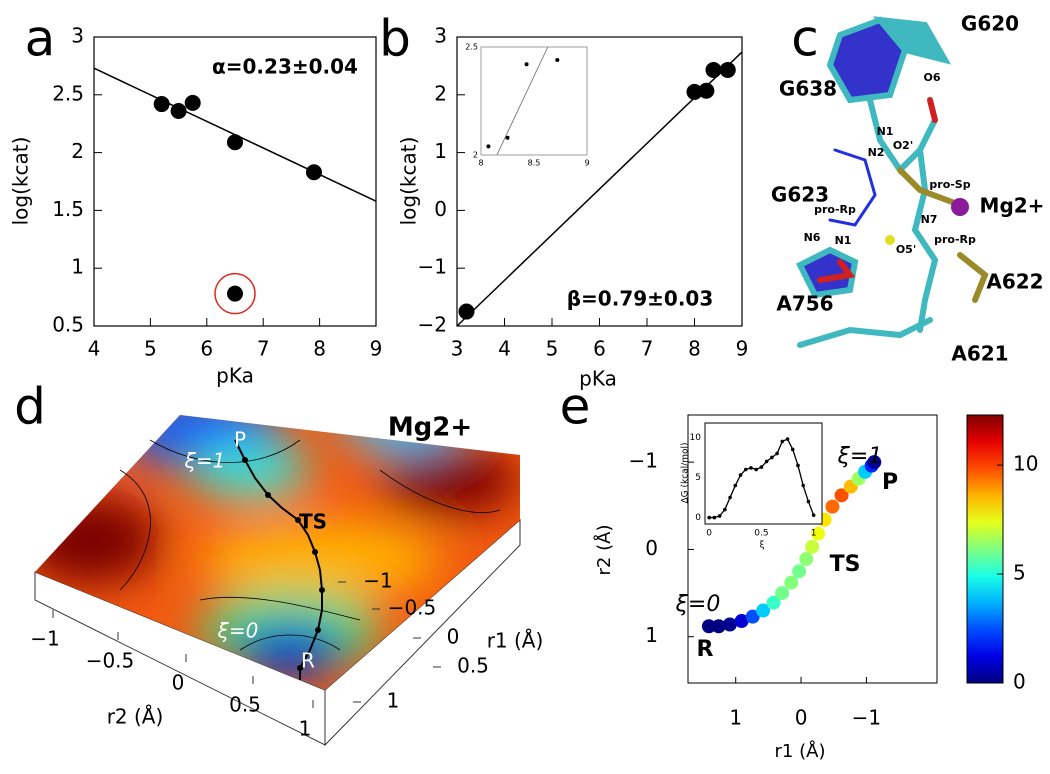 The width and height of the screenshot is (1050, 774). I want to click on x-tick-label: −0.5, so click(110, 661).